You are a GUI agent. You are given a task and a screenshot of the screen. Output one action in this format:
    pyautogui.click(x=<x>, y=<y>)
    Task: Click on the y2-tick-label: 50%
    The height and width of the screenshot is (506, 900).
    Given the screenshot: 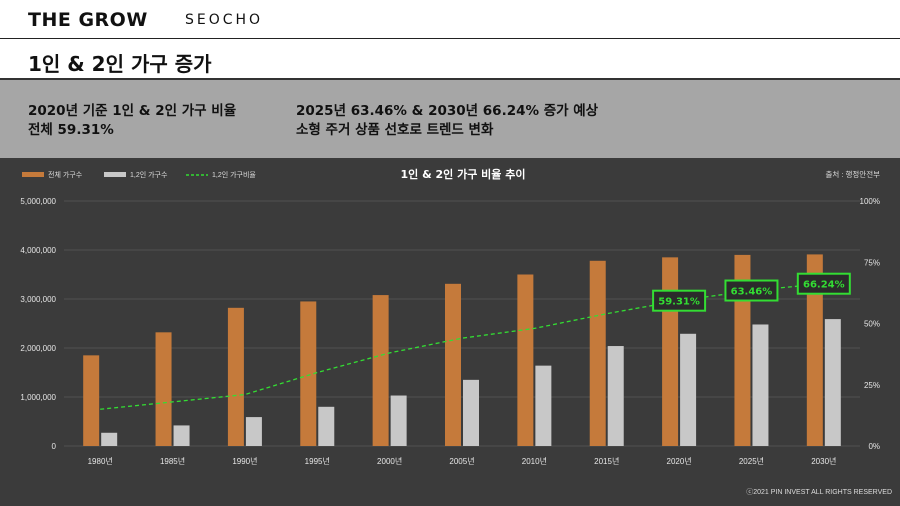 What is the action you would take?
    pyautogui.click(x=872, y=324)
    